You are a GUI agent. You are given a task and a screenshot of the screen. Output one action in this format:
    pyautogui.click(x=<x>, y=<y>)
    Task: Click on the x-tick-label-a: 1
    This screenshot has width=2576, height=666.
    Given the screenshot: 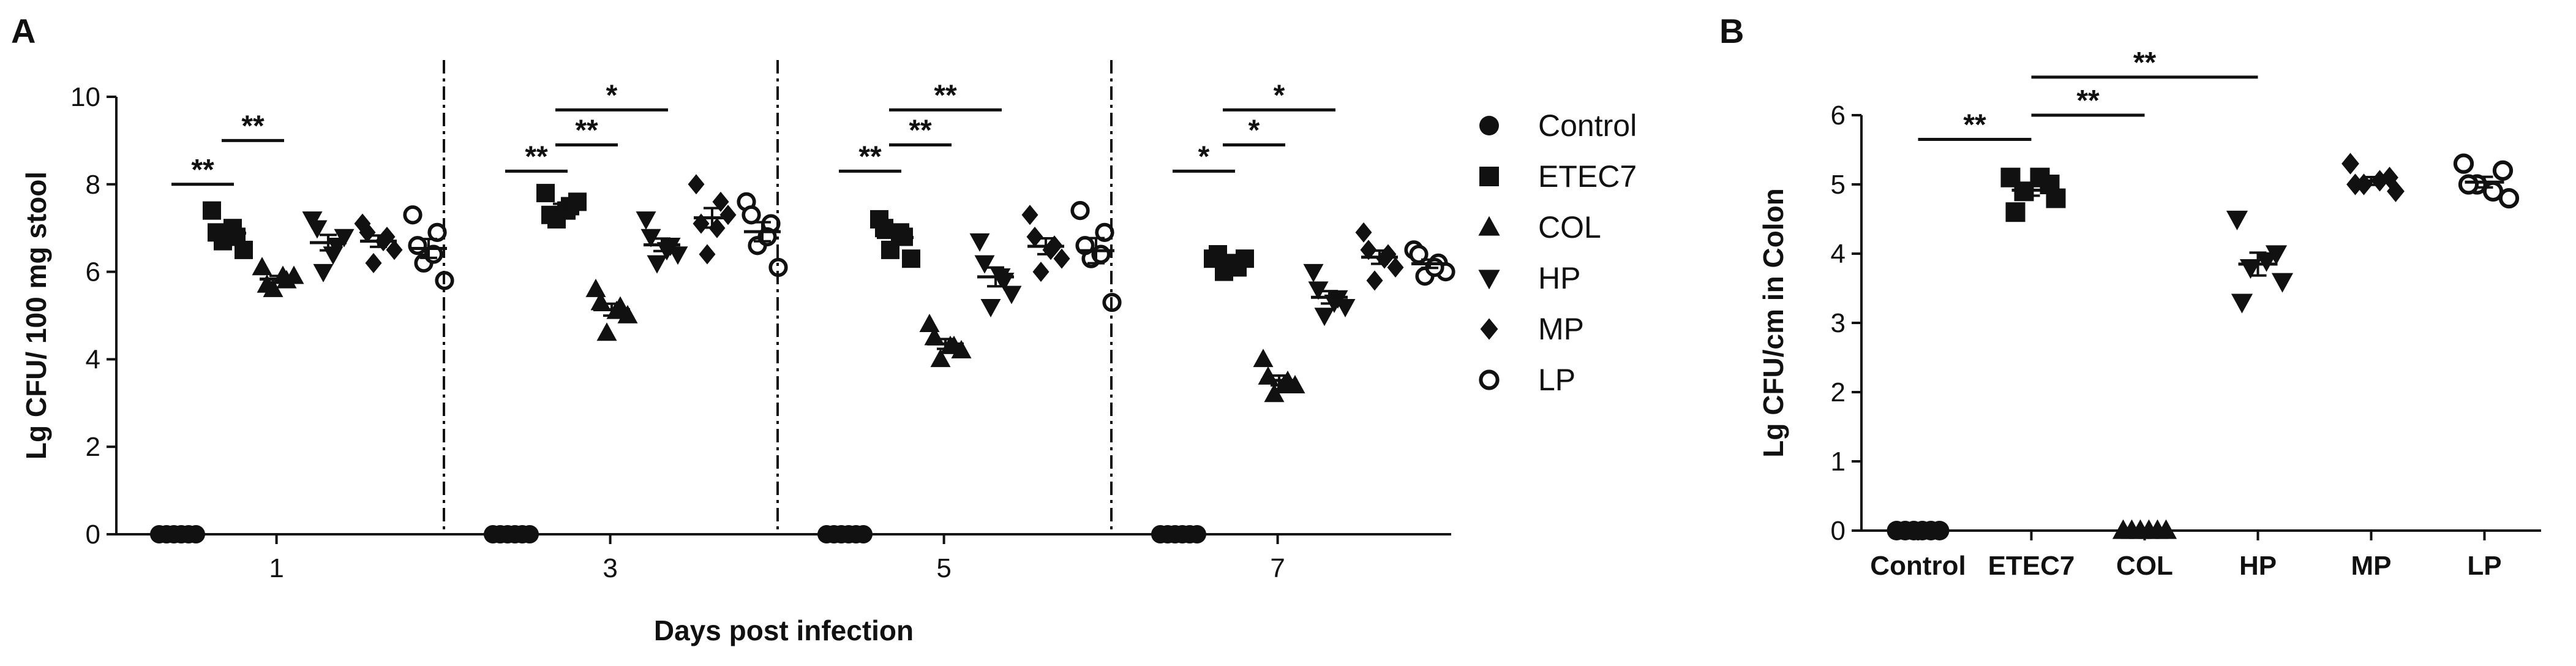 What is the action you would take?
    pyautogui.click(x=276, y=568)
    